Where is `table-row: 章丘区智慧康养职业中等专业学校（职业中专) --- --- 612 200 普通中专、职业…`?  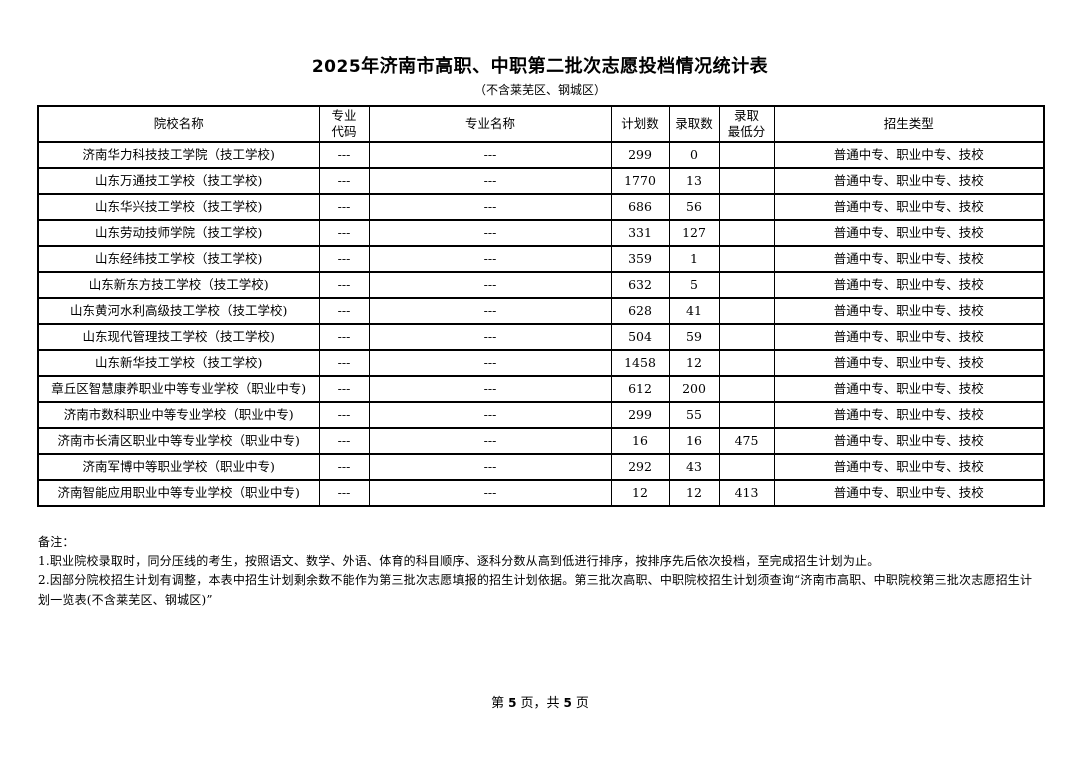
table-row: 章丘区智慧康养职业中等专业学校（职业中专) --- --- 612 200 普通中专、职业… is located at coordinates (541, 389).